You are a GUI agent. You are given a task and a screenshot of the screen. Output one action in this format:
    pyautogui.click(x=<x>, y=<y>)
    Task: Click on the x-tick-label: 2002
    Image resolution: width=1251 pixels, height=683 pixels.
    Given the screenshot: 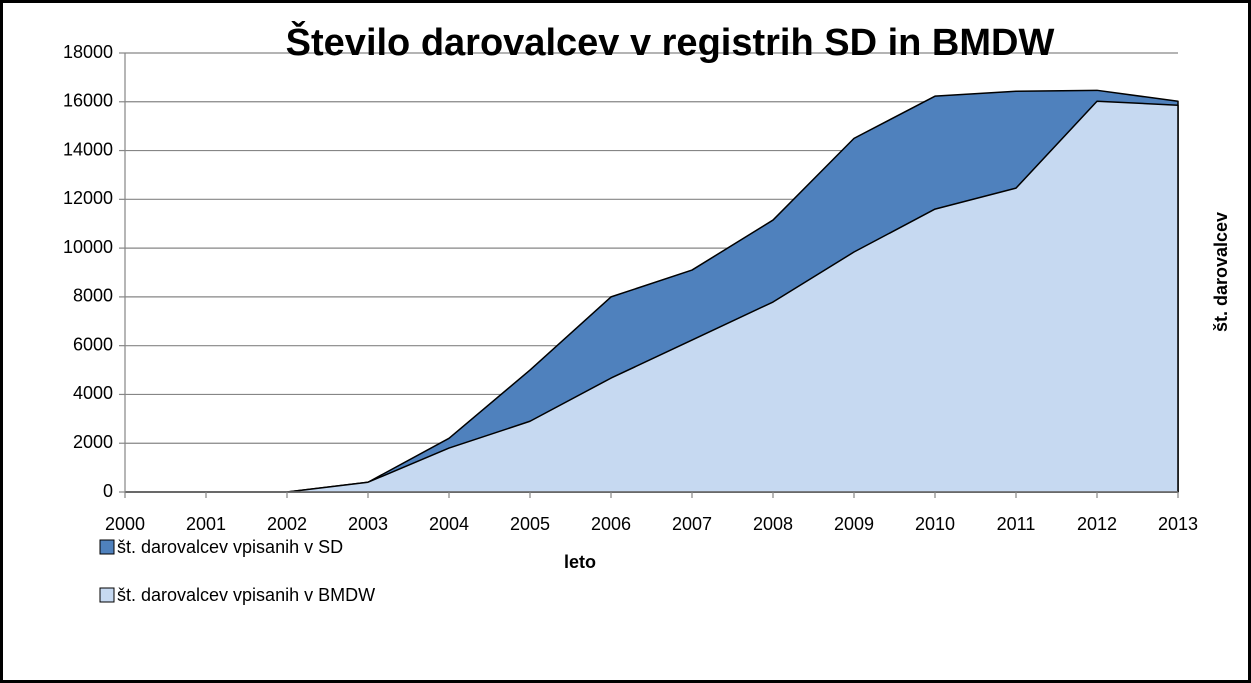 What is the action you would take?
    pyautogui.click(x=287, y=524)
    